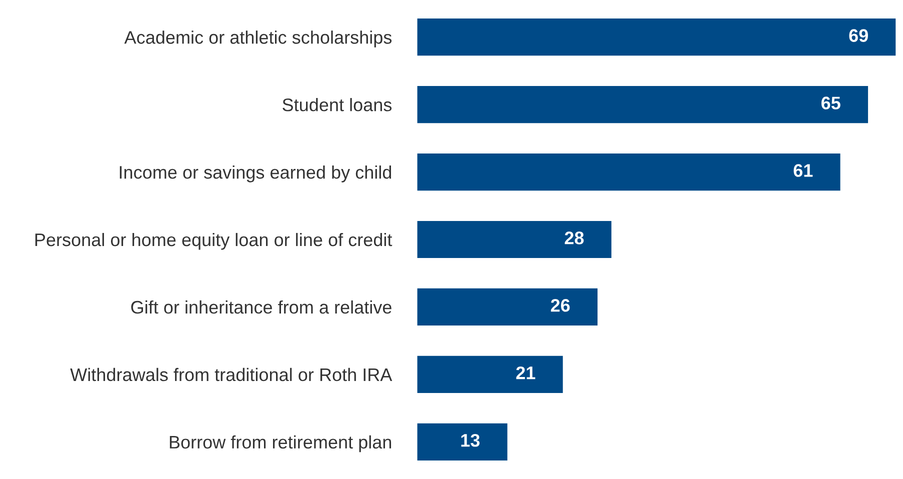 The image size is (903, 479). What do you see at coordinates (560, 305) in the screenshot?
I see `data-label: 26` at bounding box center [560, 305].